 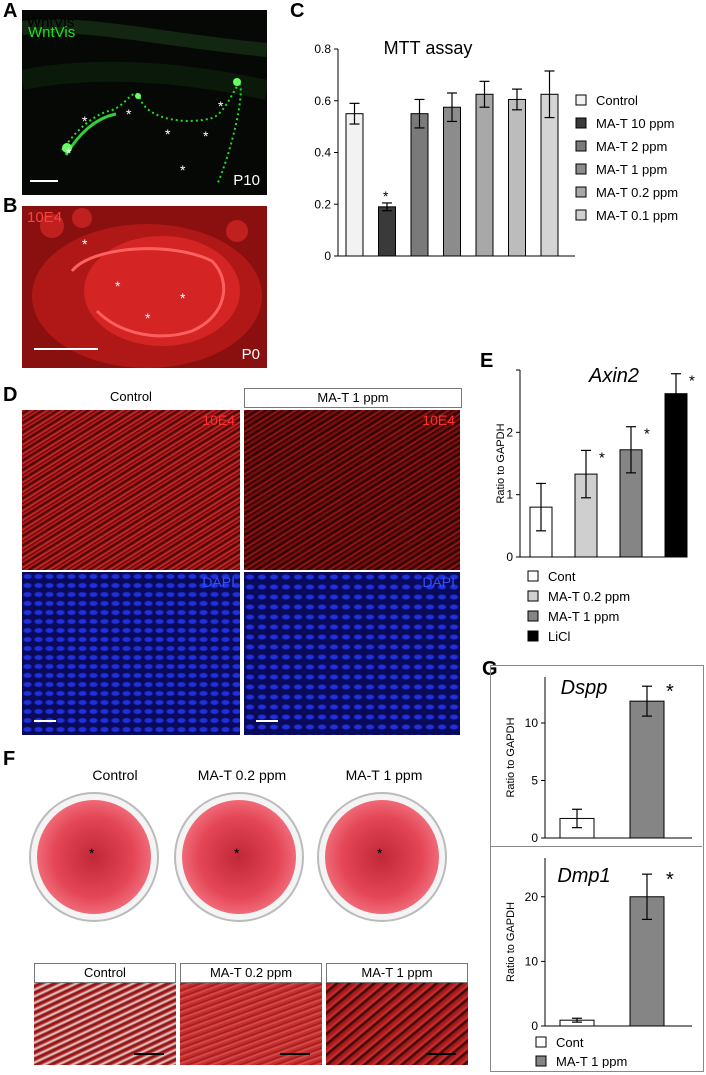 I want to click on ma-t-10e4-image: 10E4, so click(x=352, y=490).